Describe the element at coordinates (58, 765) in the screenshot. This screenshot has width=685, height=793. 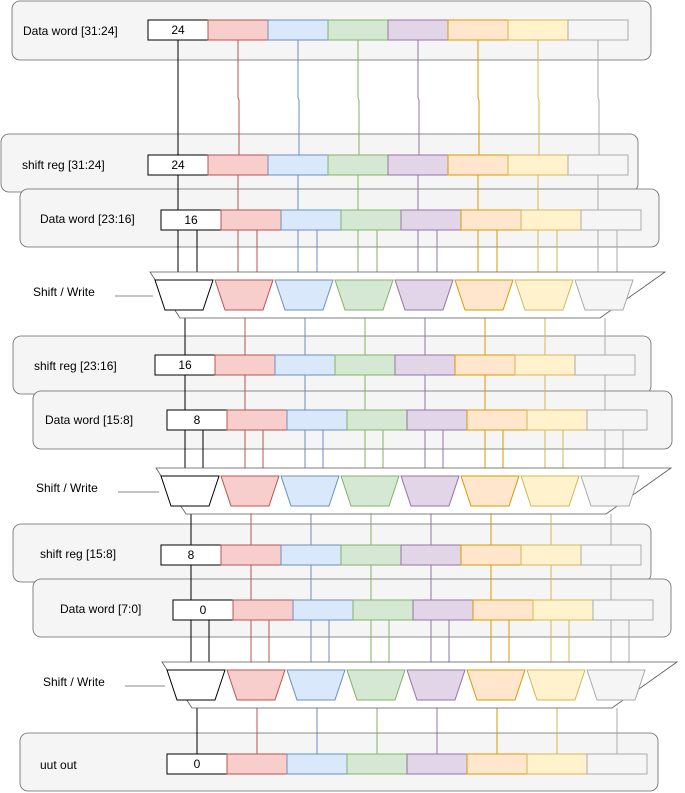
I see `row-label: uut out` at that location.